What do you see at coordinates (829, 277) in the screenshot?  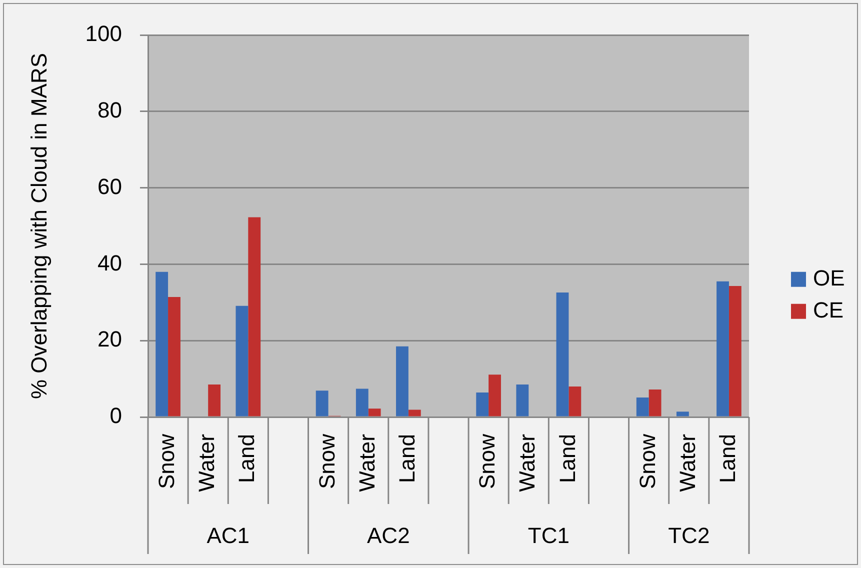 I see `legend-label: OE` at bounding box center [829, 277].